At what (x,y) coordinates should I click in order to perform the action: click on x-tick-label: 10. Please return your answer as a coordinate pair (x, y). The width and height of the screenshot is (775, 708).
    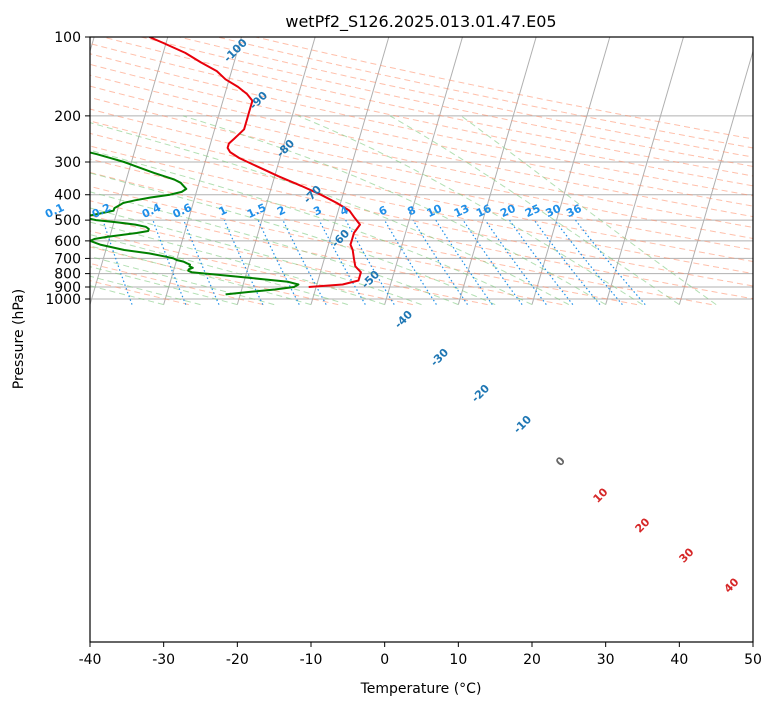
    Looking at the image, I should click on (458, 660).